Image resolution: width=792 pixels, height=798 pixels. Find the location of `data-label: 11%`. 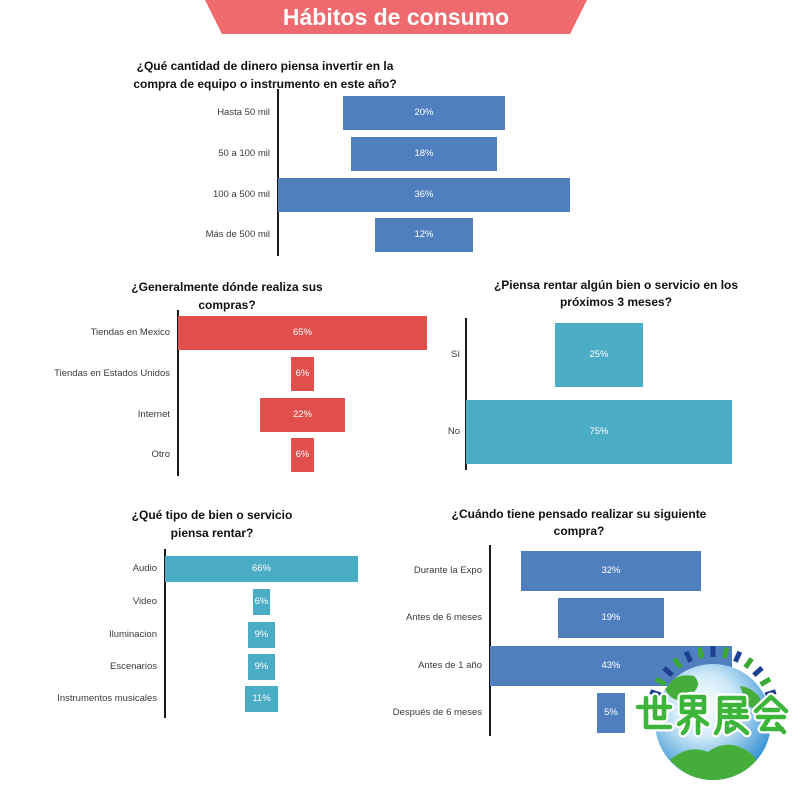

data-label: 11% is located at coordinates (261, 698).